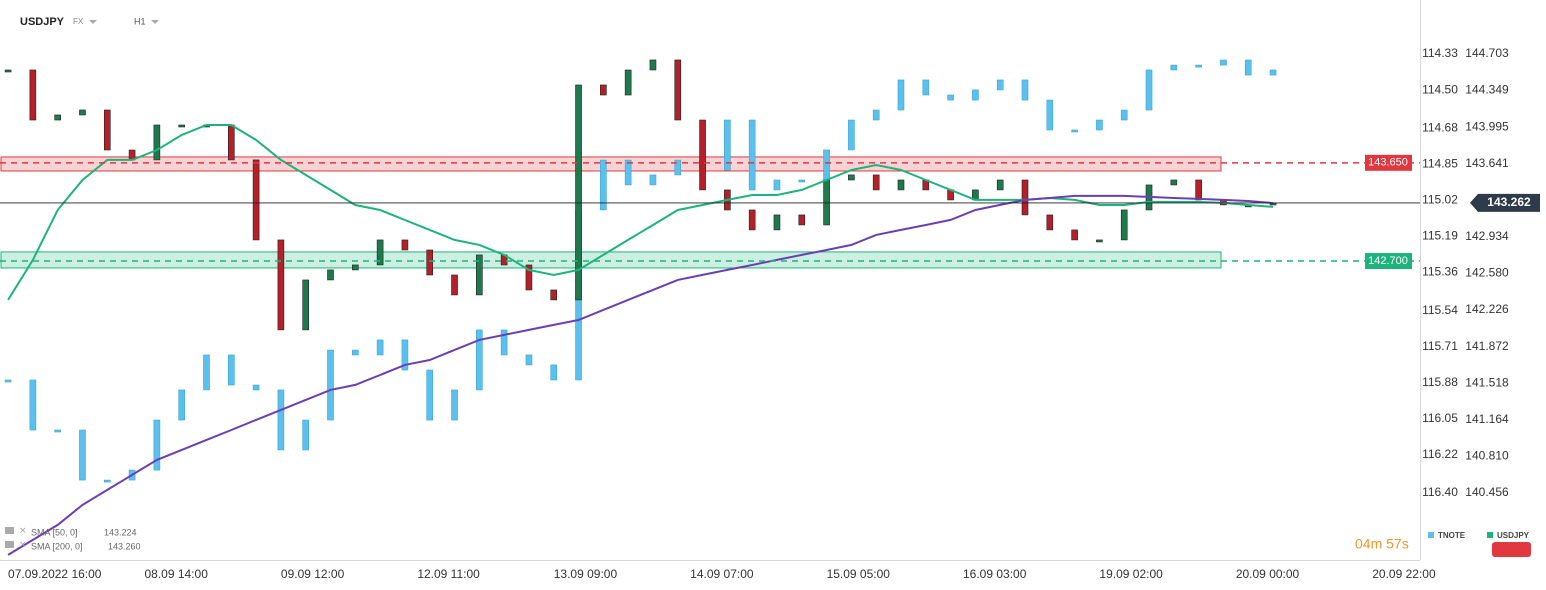  I want to click on y2-tick-label: 115.71, so click(1440, 346).